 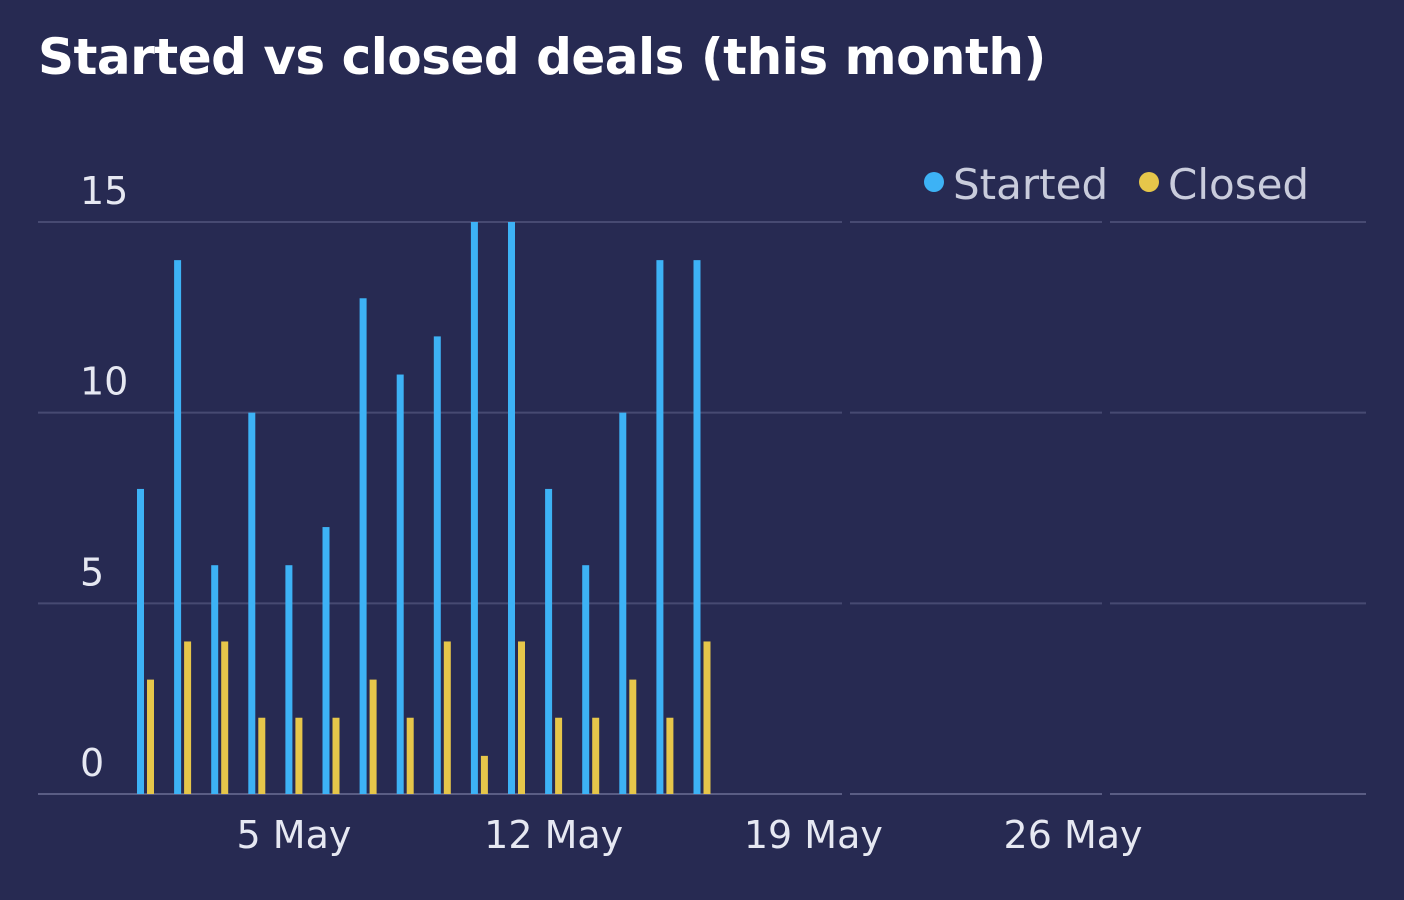 I want to click on bar-started-2-may, so click(x=178, y=527).